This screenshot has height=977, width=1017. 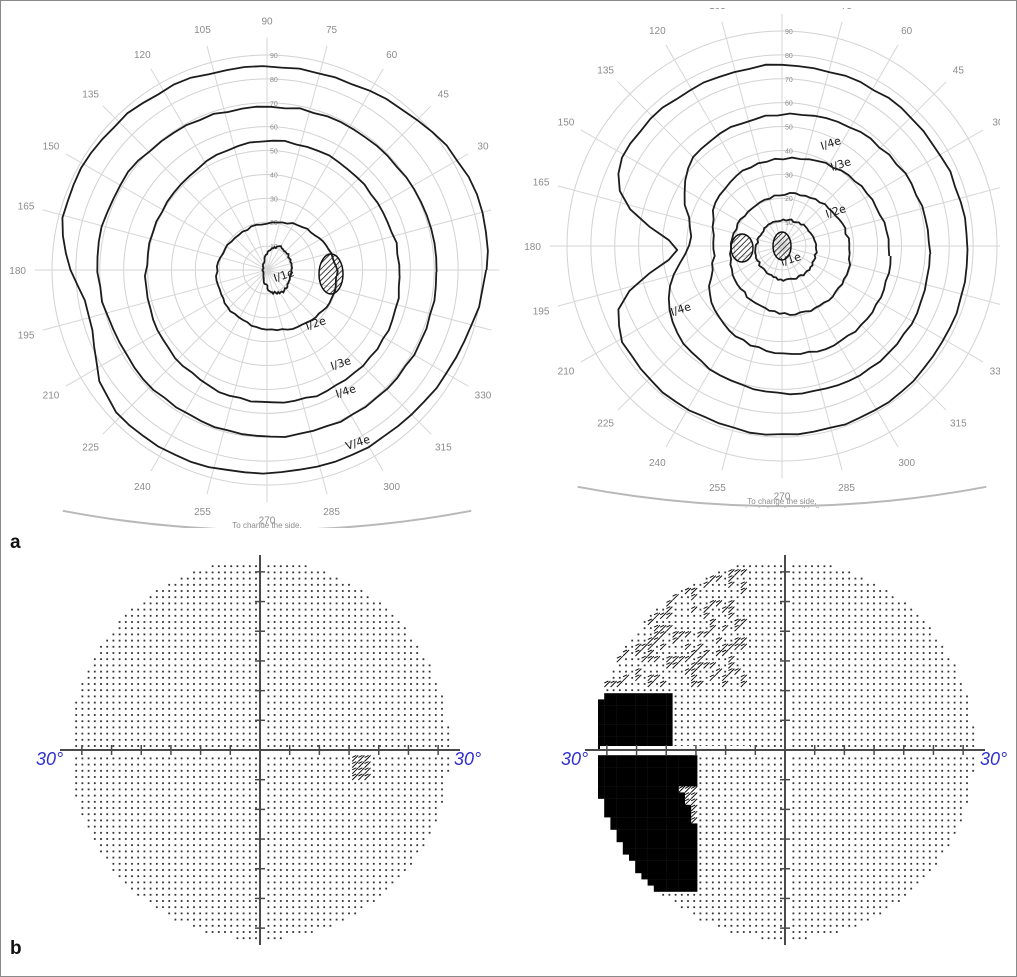 I want to click on radial-label: 90, so click(x=274, y=56).